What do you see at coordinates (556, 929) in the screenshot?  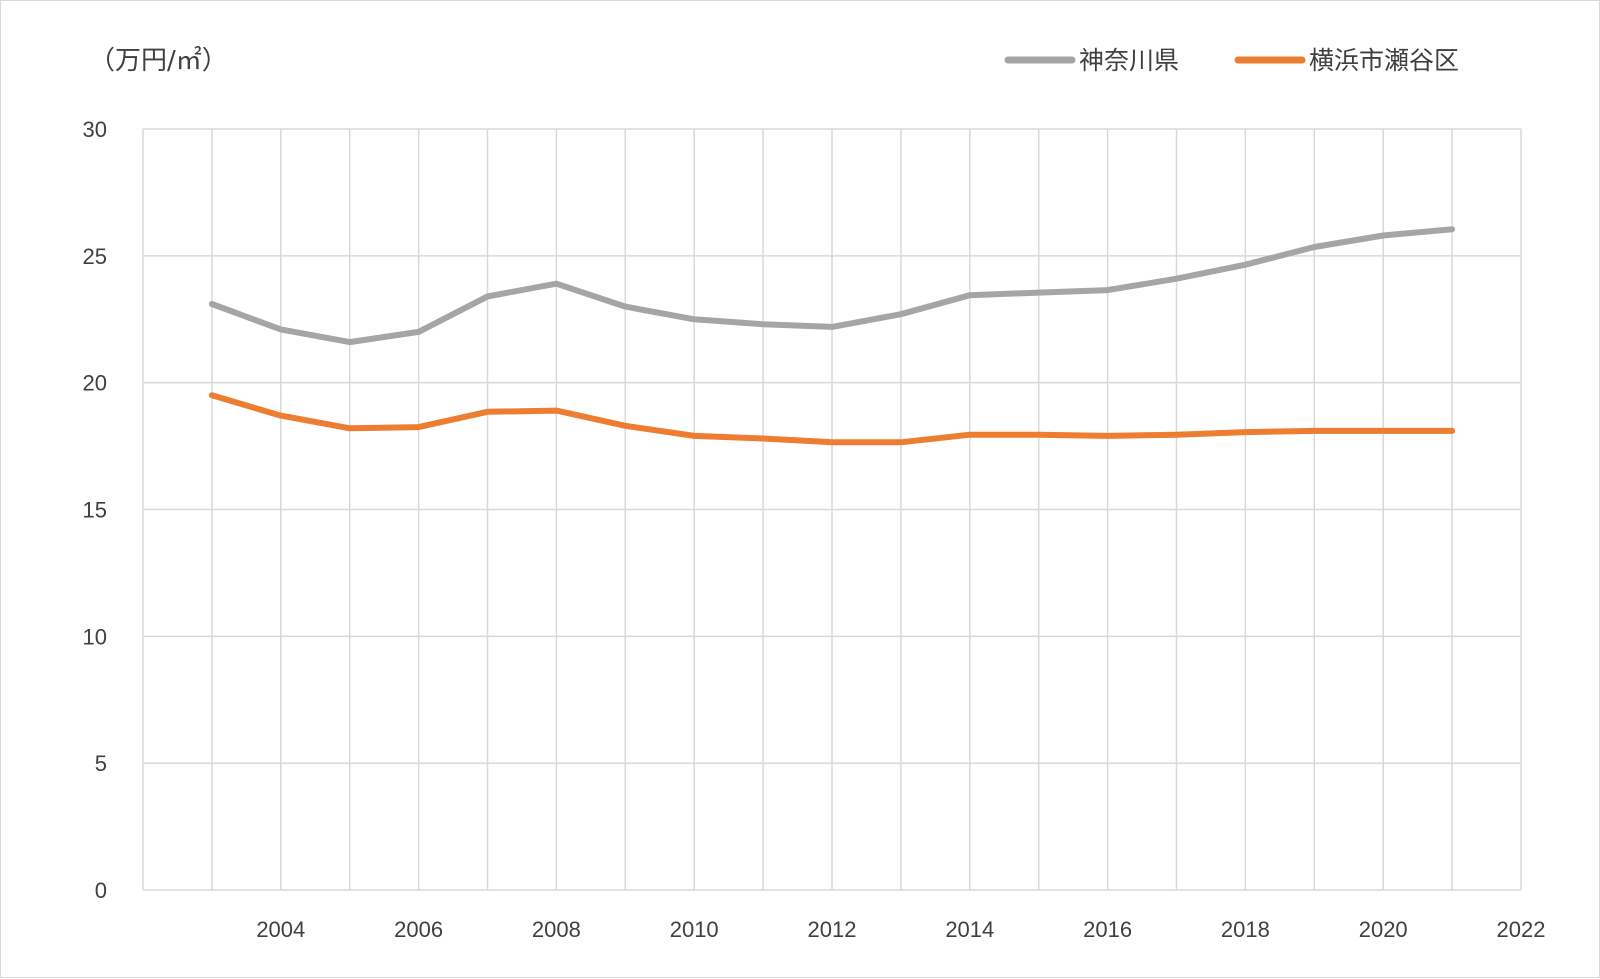 I see `x-tick-label: 2008` at bounding box center [556, 929].